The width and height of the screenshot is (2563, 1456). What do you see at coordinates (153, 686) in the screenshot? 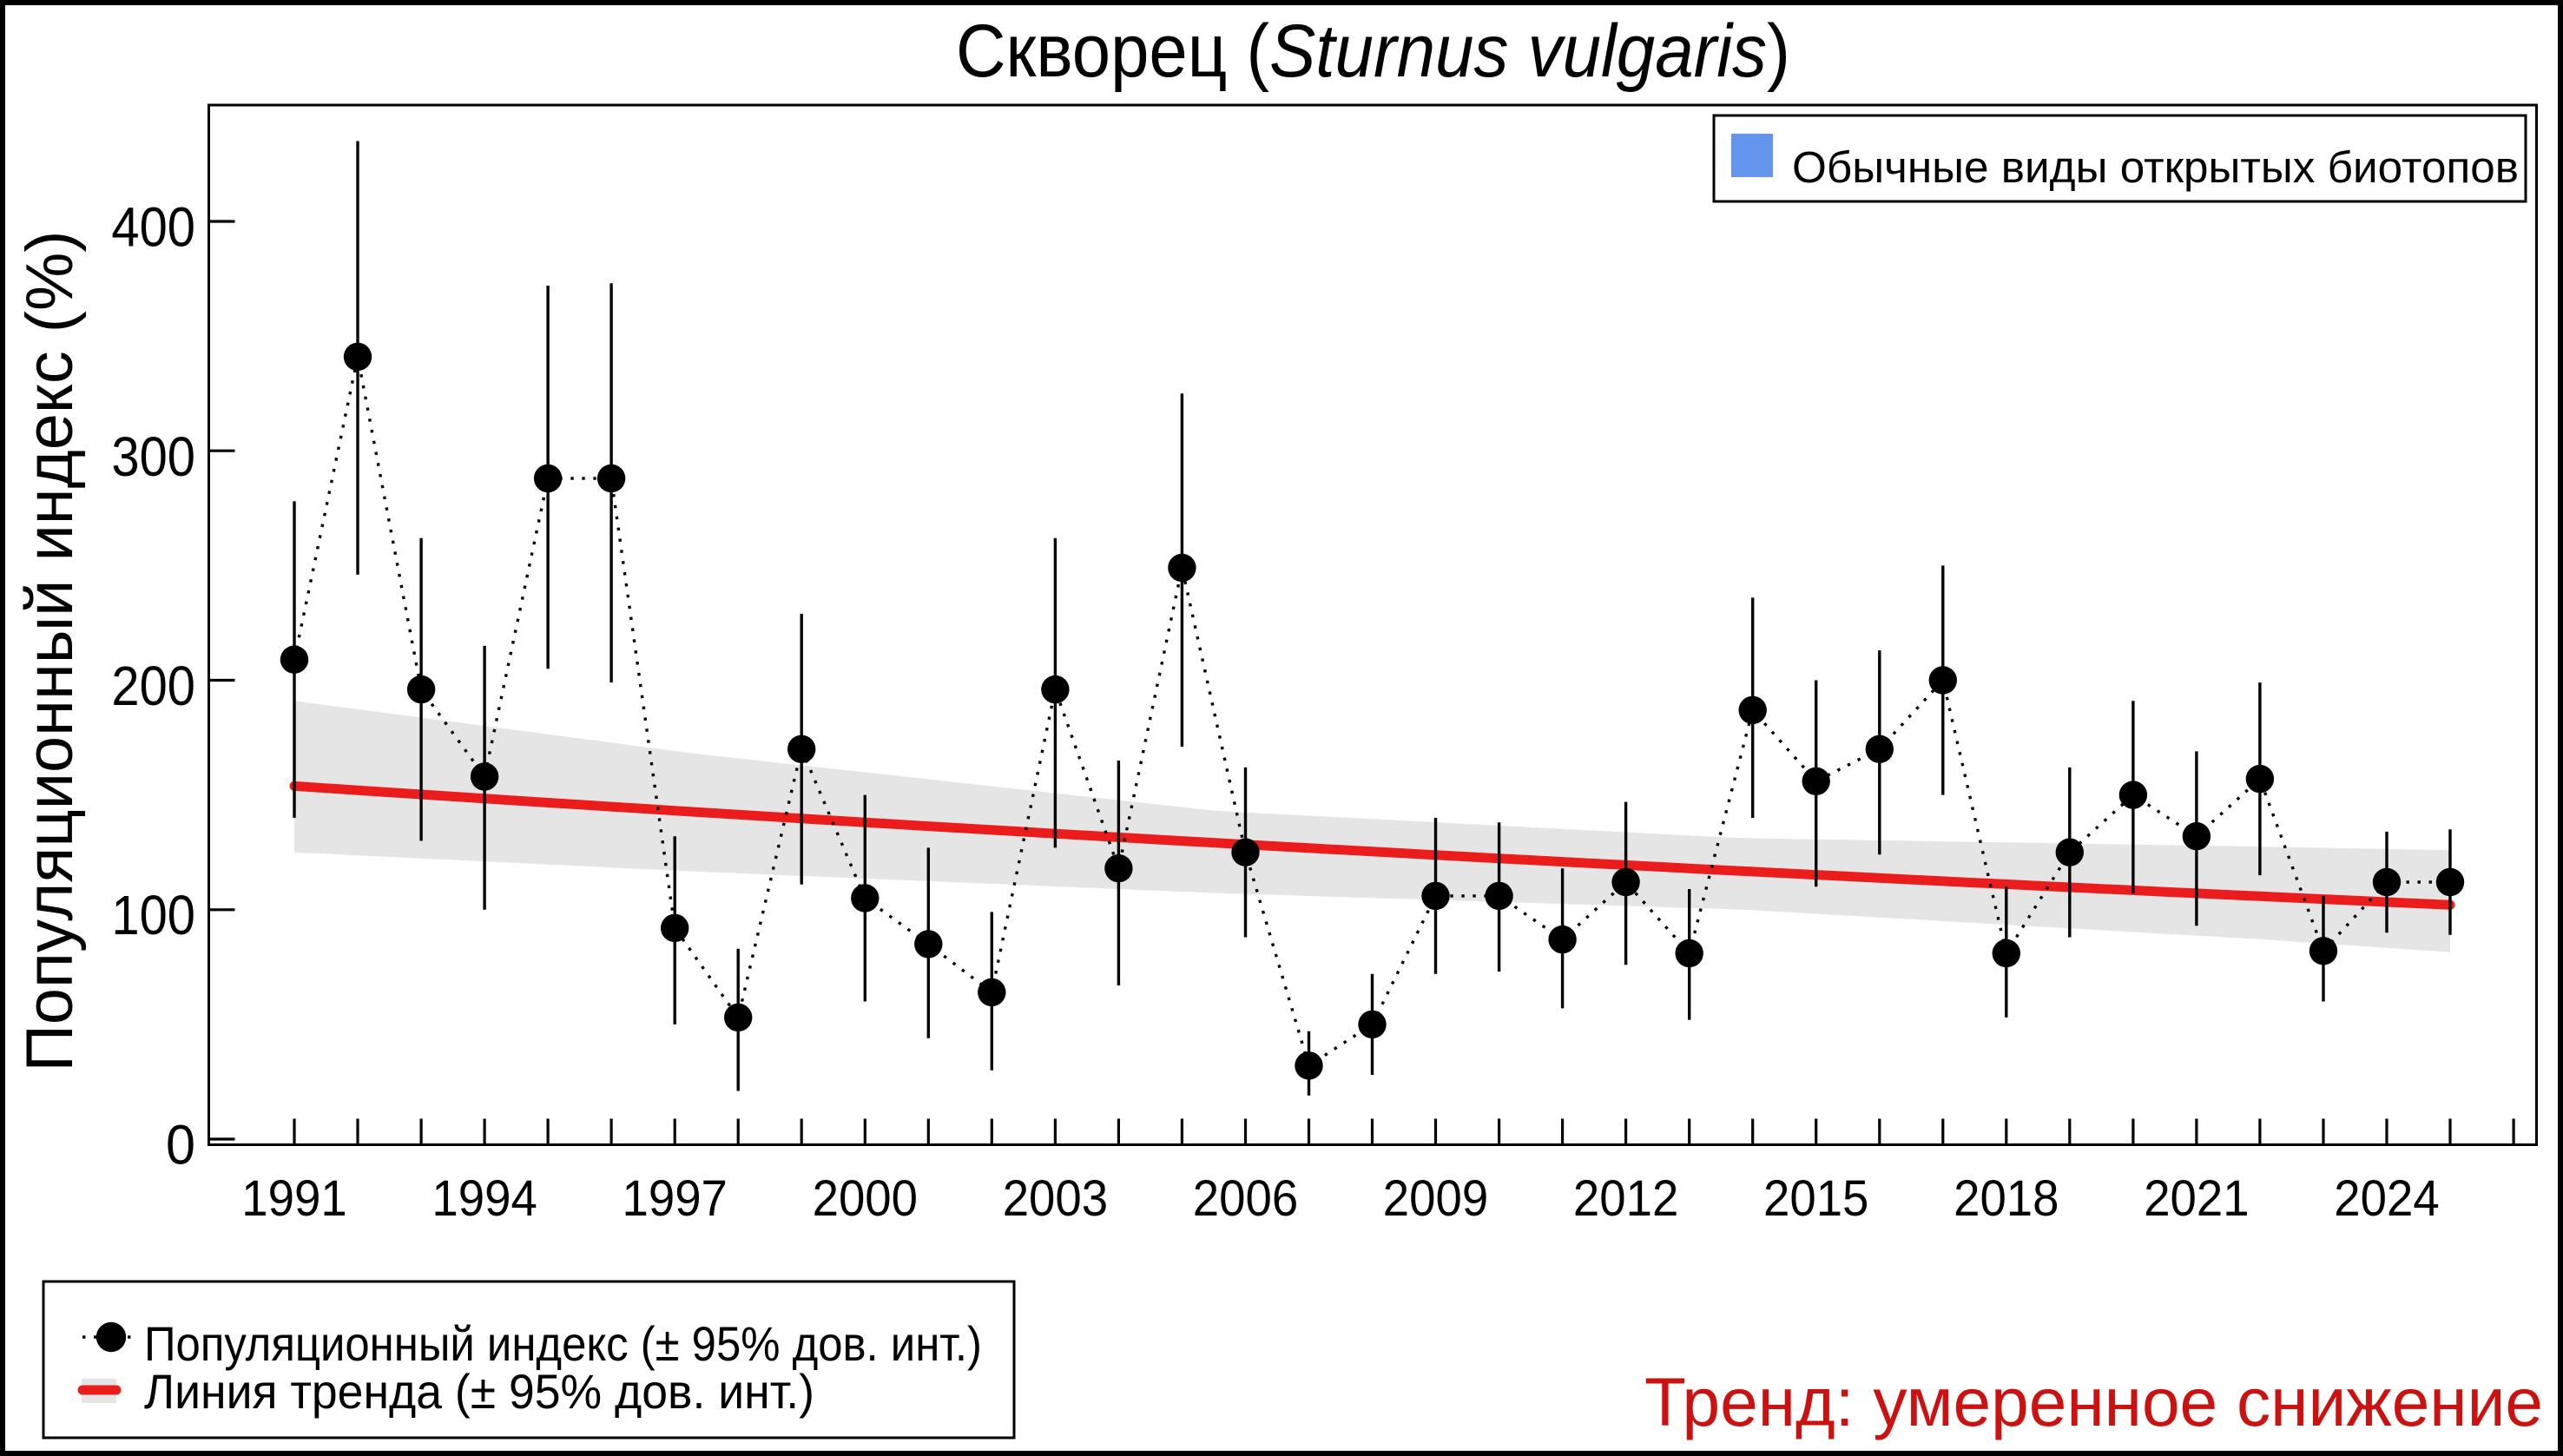
I see `svg-text: 200` at bounding box center [153, 686].